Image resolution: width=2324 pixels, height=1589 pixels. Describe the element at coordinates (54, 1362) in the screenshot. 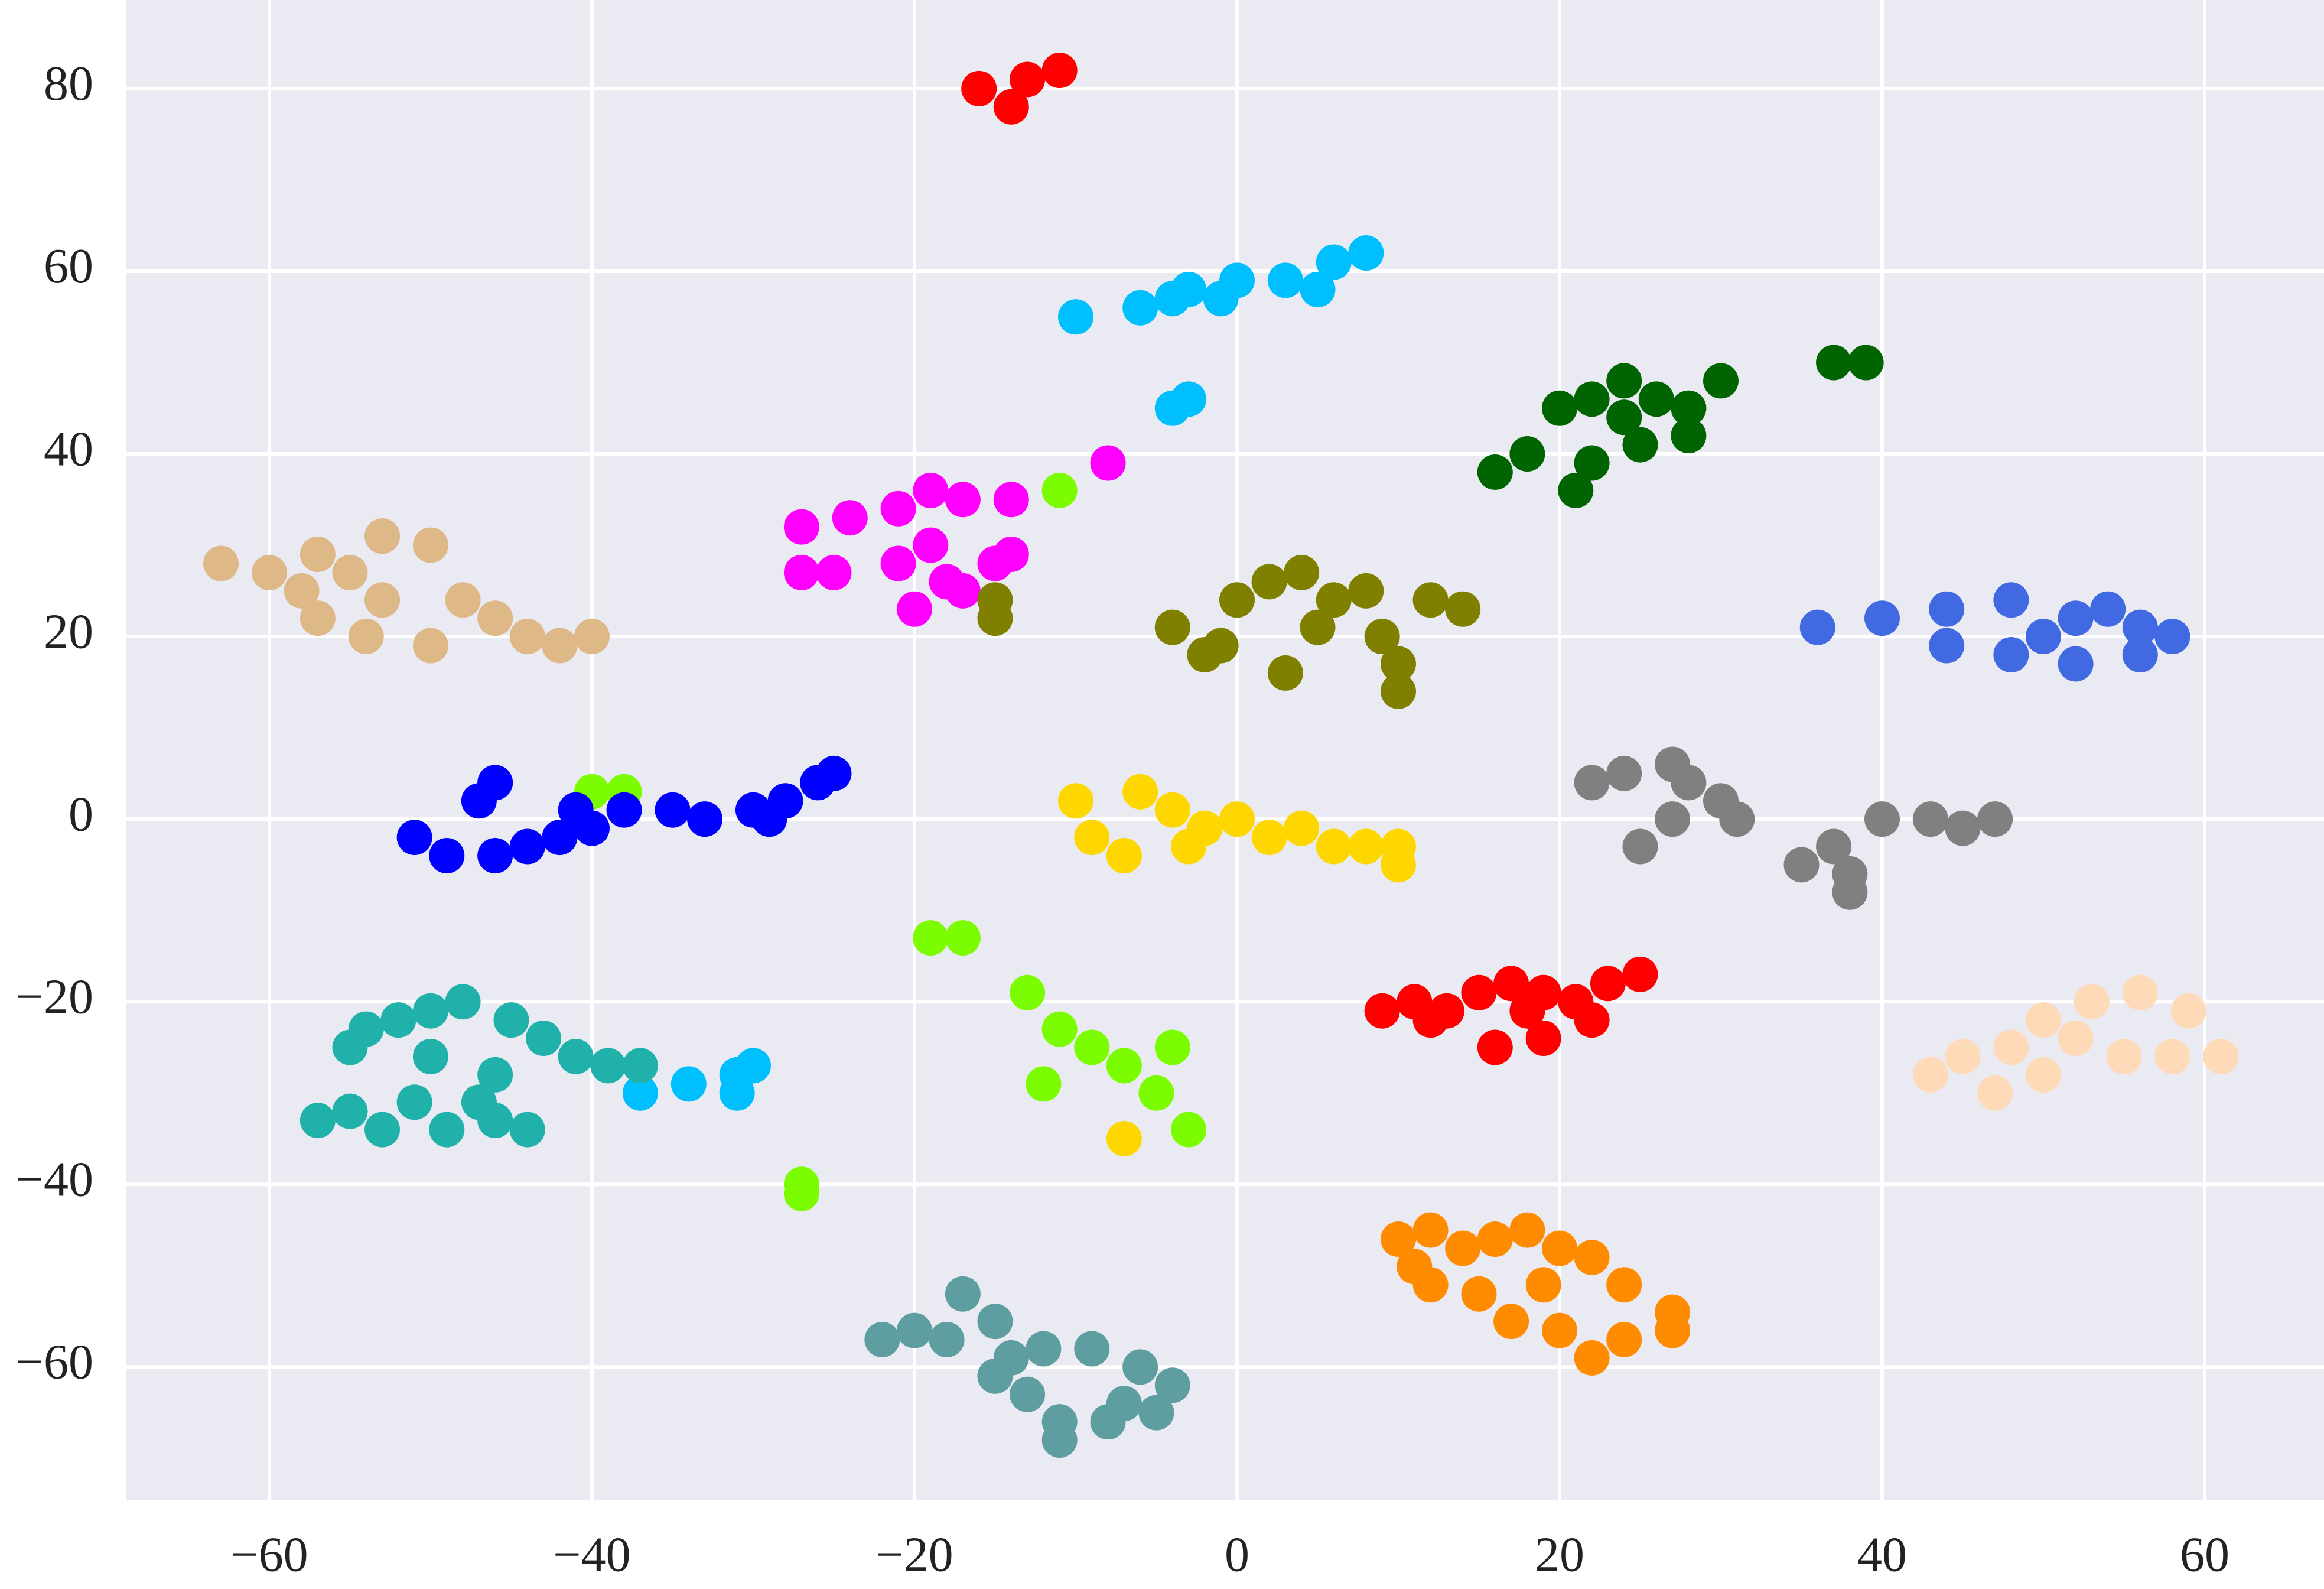

I see `y-tick-label: −60` at that location.